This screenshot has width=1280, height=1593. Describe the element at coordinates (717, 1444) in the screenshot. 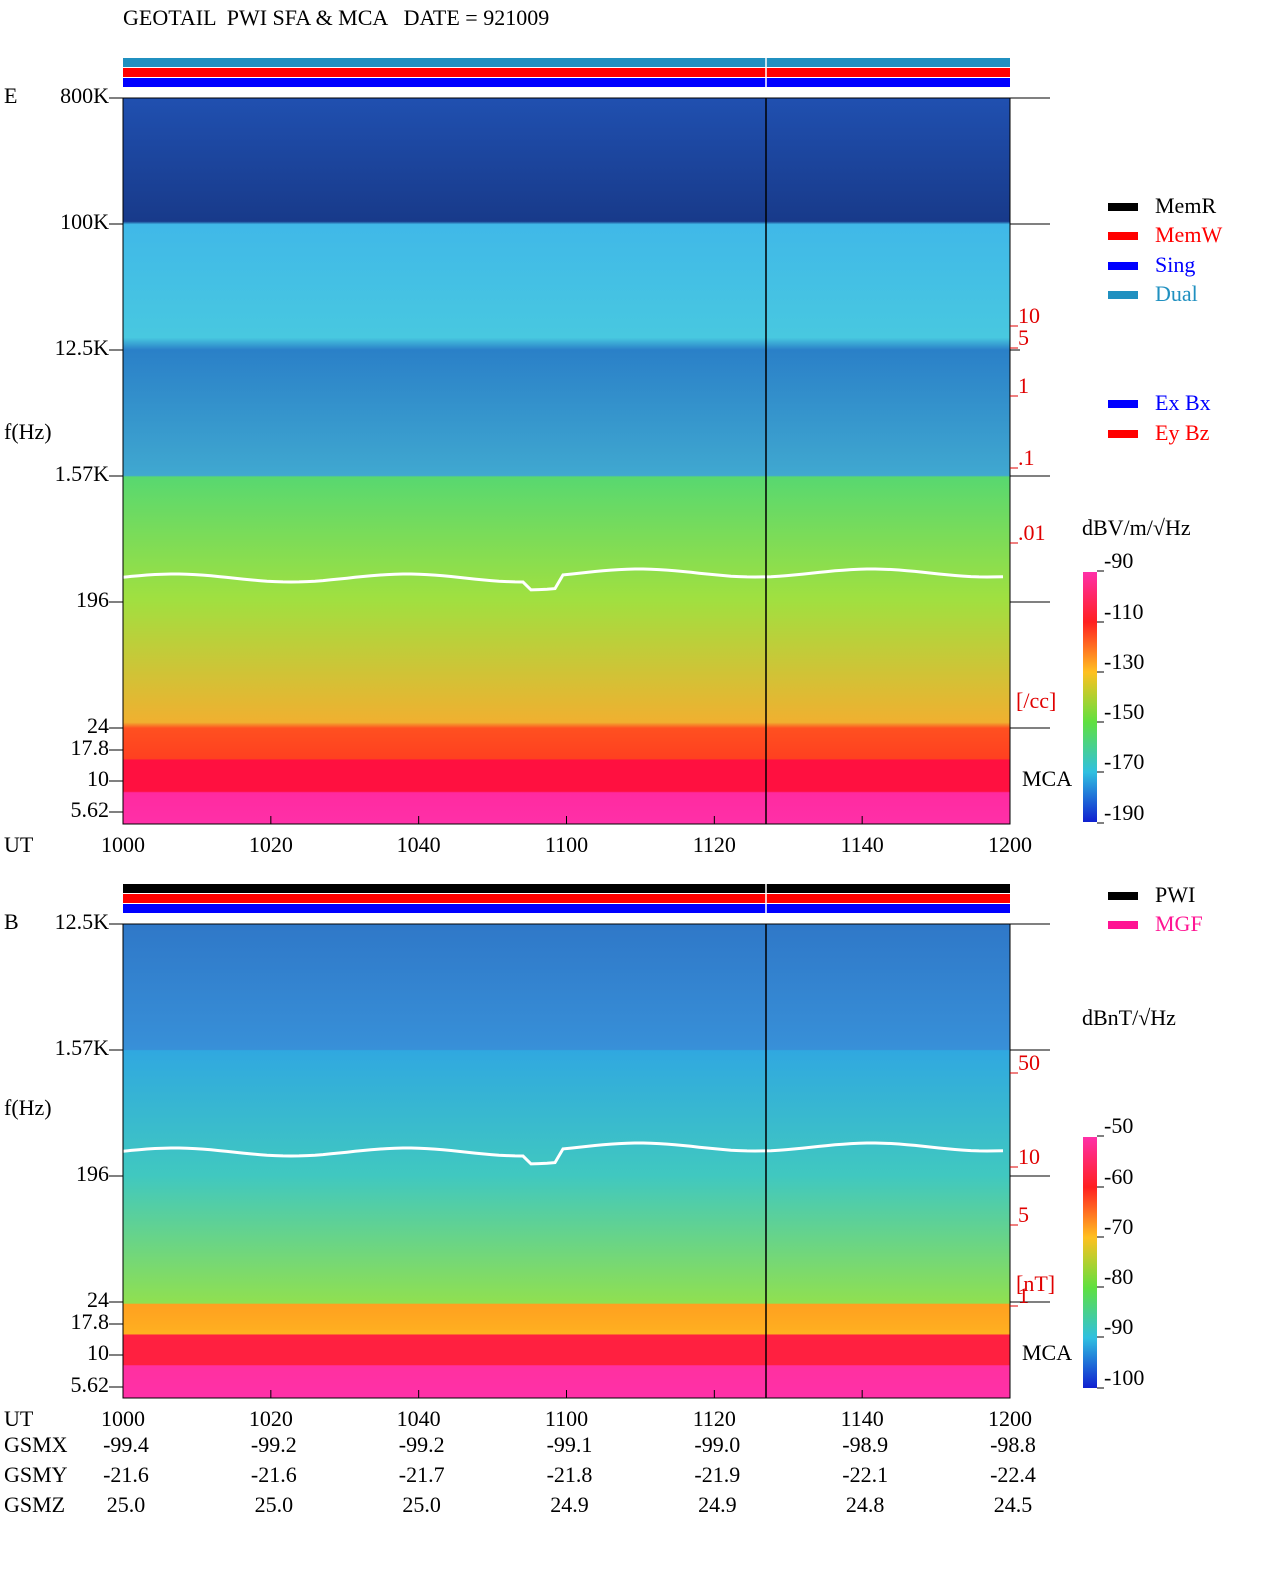

I see `orbit-value: -99.0` at that location.